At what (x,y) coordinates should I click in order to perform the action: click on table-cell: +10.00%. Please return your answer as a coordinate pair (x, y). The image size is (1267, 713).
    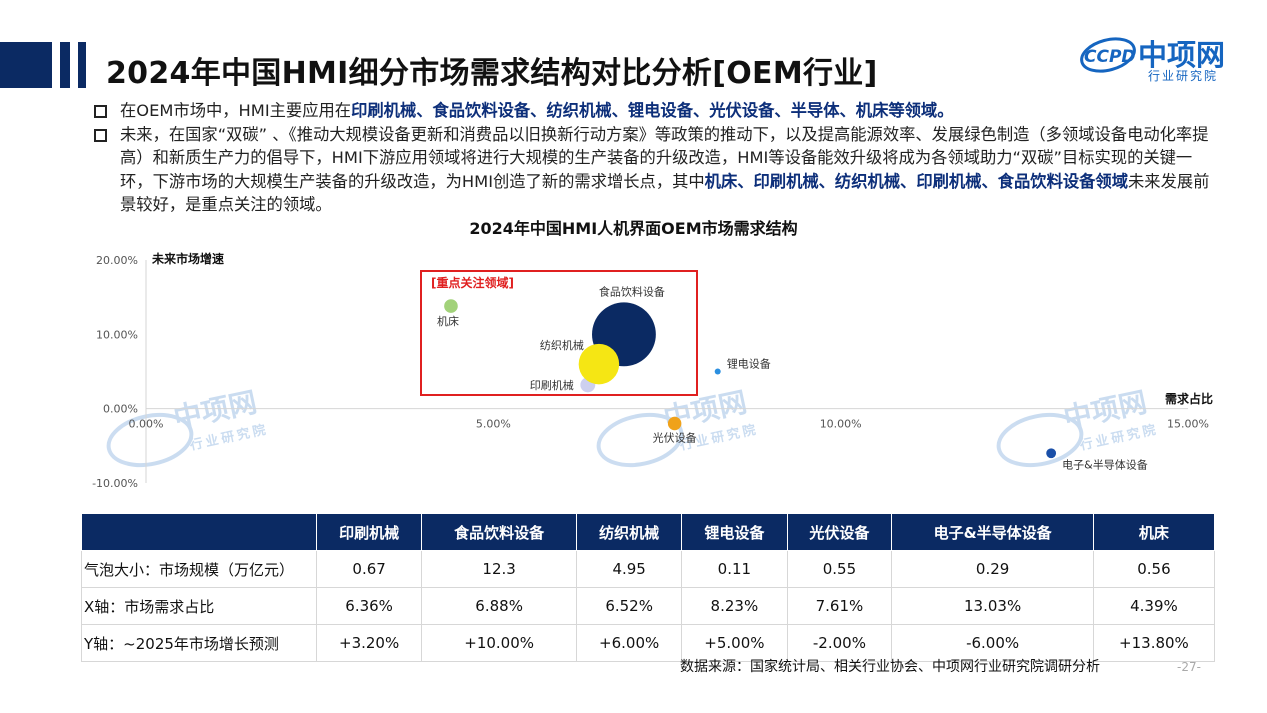
    Looking at the image, I should click on (499, 643).